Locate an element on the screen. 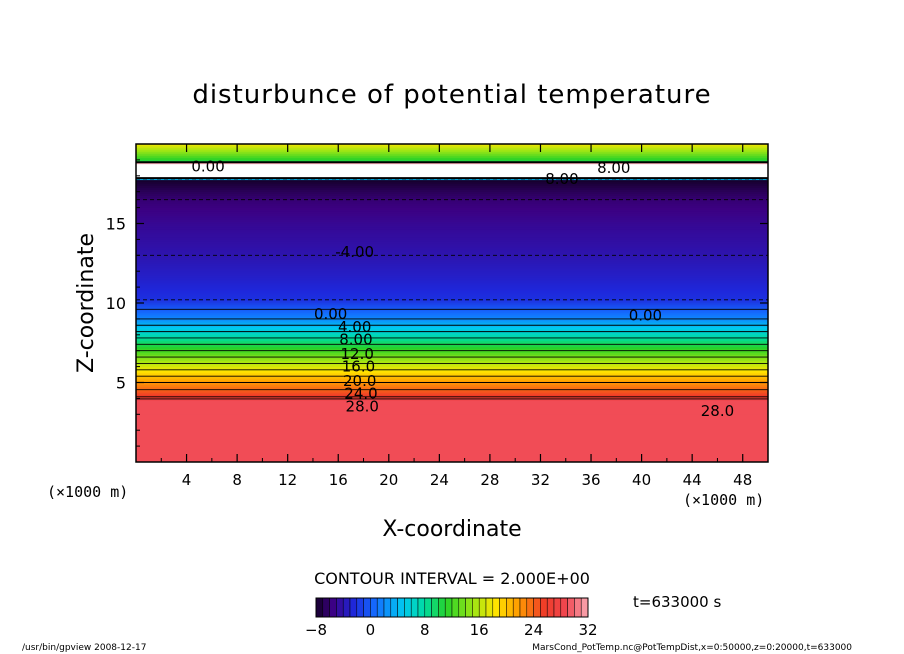 This screenshot has width=904, height=654. contour-label: -4.00 is located at coordinates (354, 252).